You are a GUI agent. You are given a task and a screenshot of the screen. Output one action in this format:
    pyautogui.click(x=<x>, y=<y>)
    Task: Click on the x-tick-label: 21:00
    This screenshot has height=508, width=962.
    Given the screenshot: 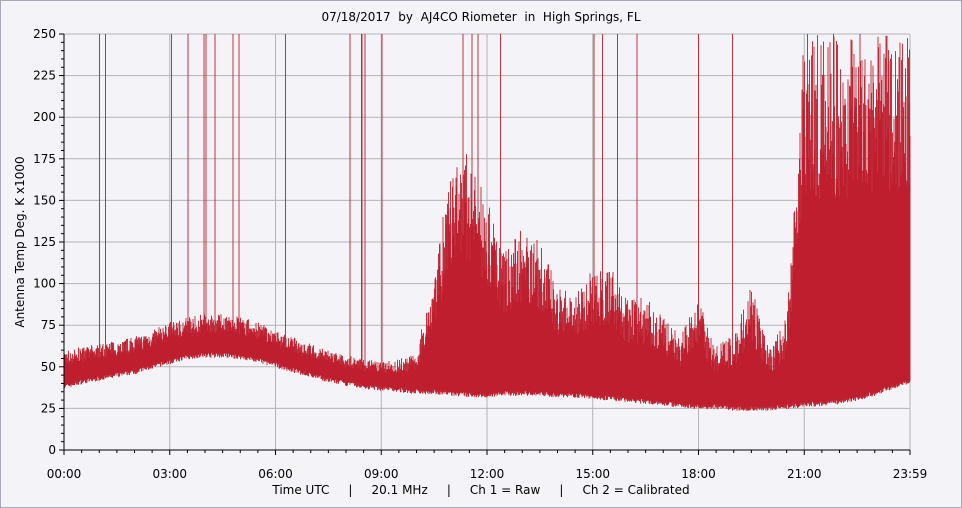 What is the action you would take?
    pyautogui.click(x=804, y=474)
    